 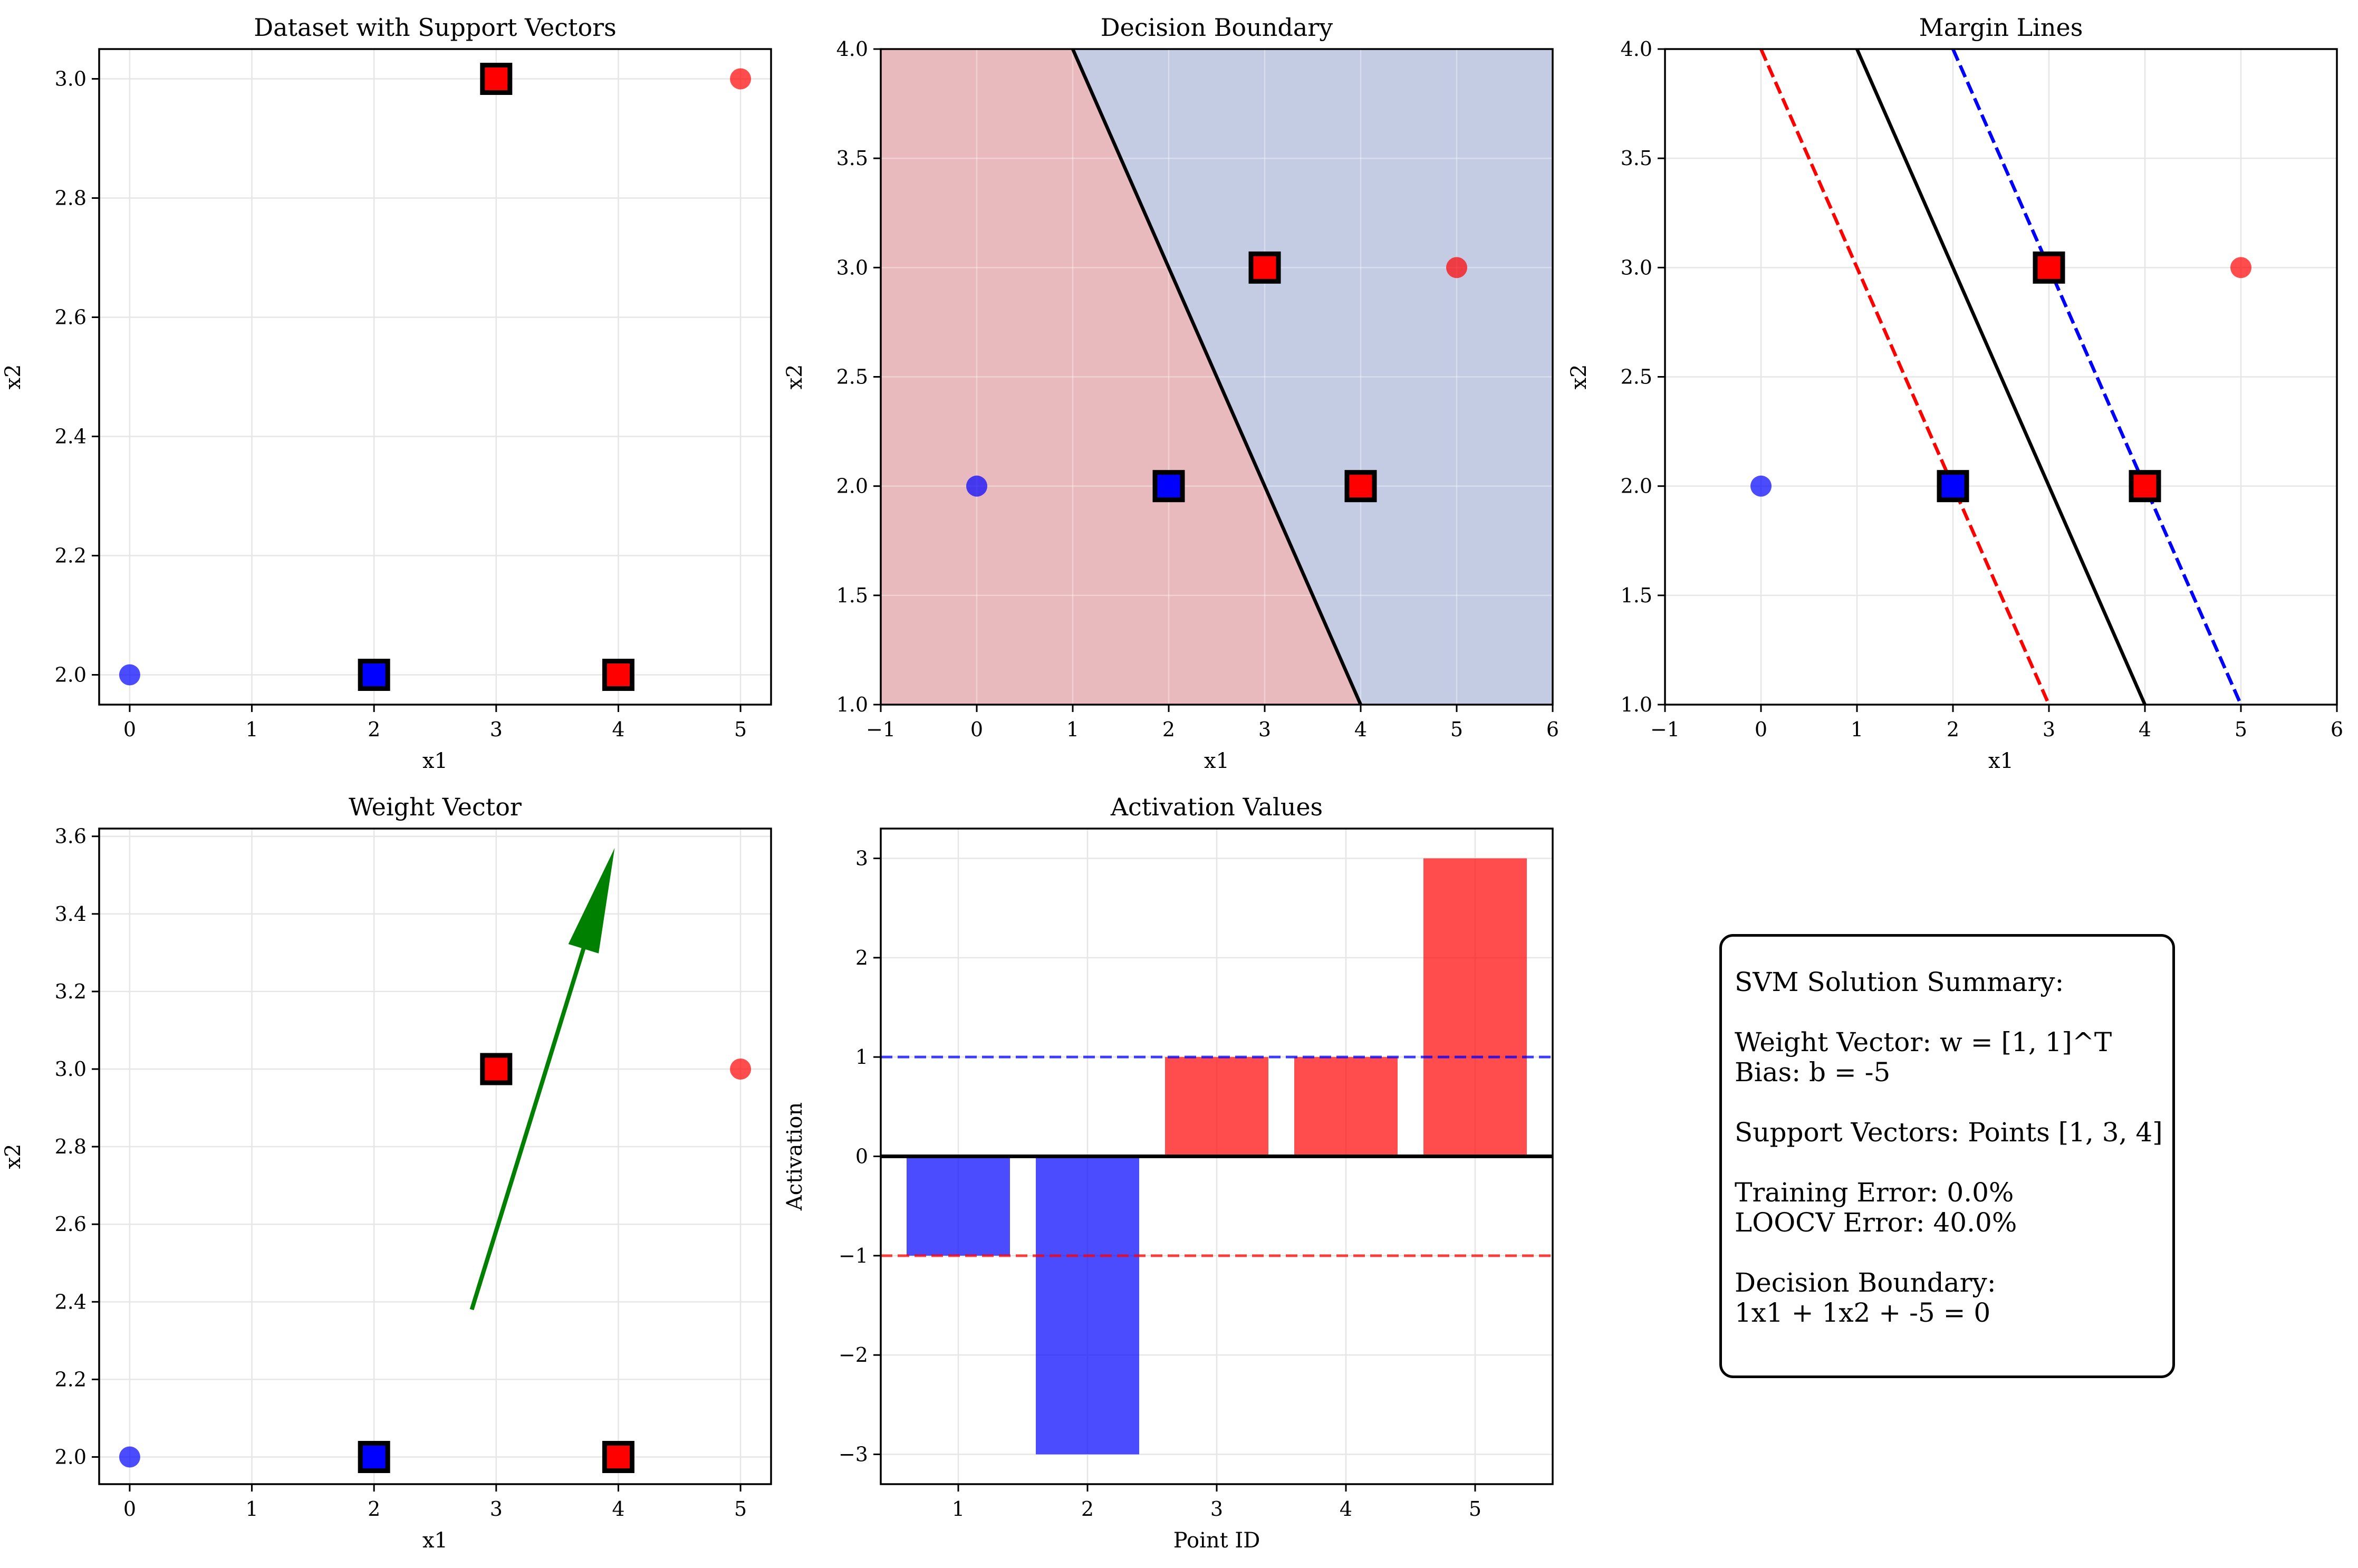 What do you see at coordinates (1217, 27) in the screenshot?
I see `chart-title: Decision Boundary` at bounding box center [1217, 27].